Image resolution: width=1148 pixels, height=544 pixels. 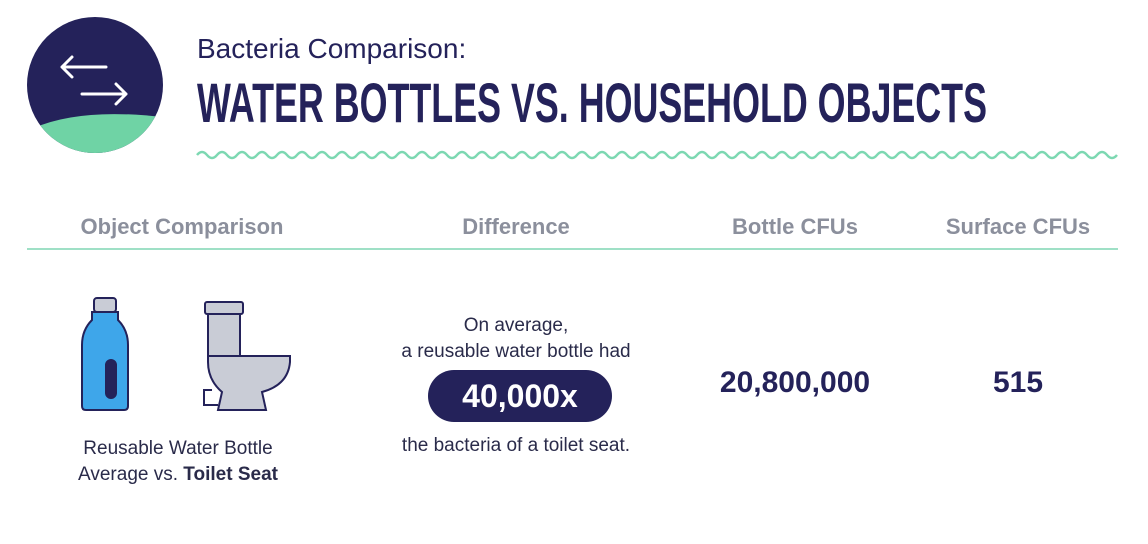 I want to click on object-label: Average vs., so click(x=128, y=474).